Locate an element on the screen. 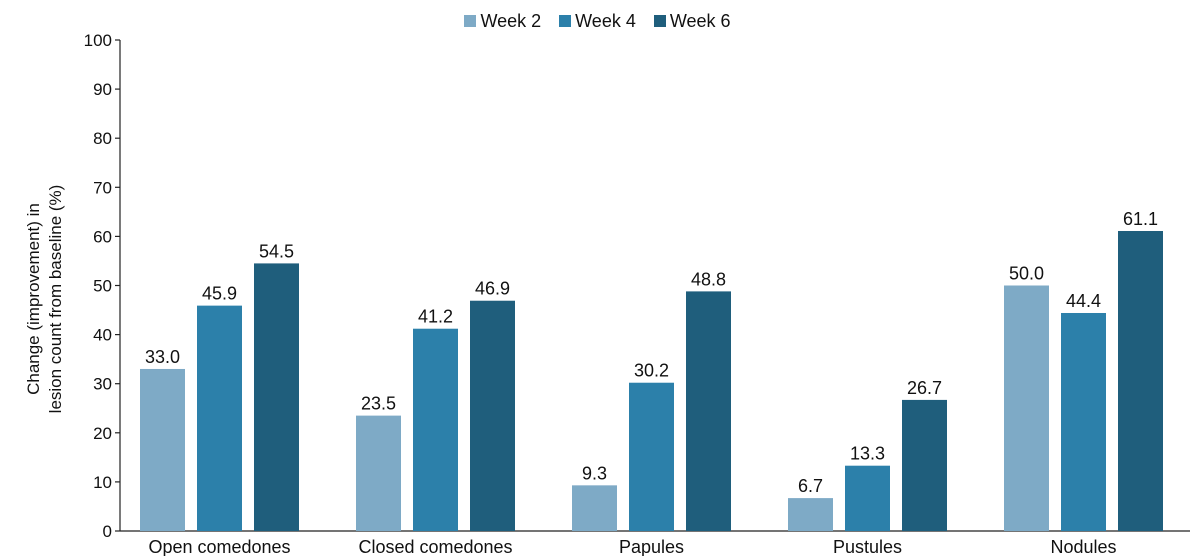 The width and height of the screenshot is (1195, 556). x-tick-label: Nodules is located at coordinates (1083, 546).